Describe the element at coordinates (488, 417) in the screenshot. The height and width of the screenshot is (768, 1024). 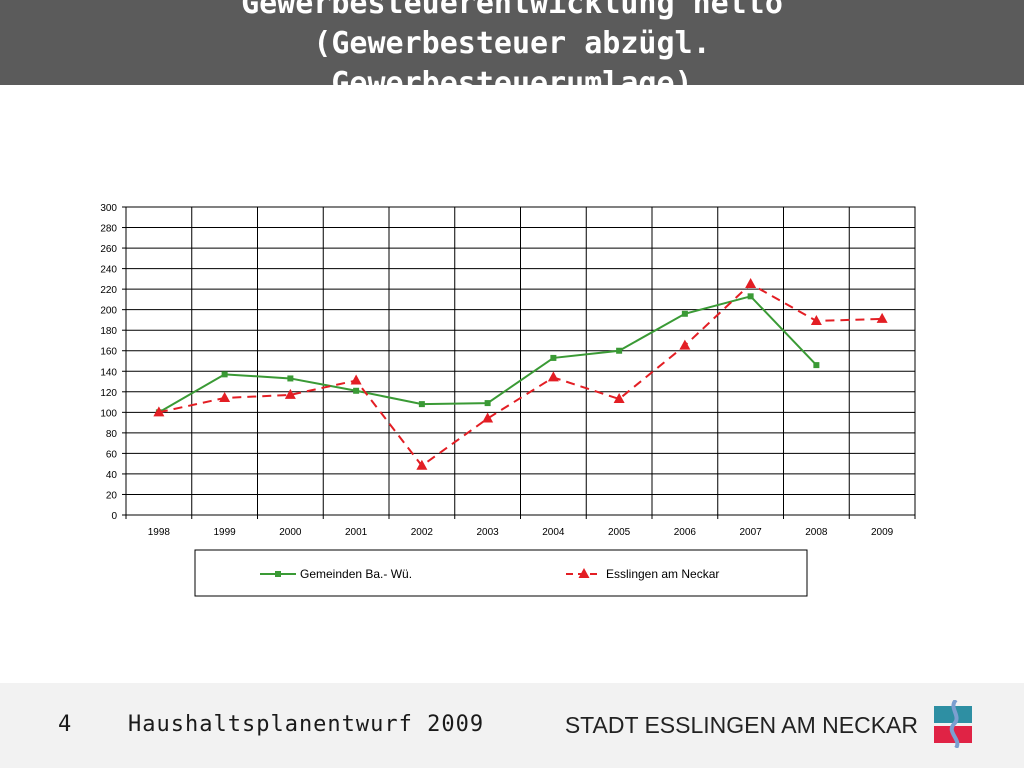
I see `data-point-s2-2003` at that location.